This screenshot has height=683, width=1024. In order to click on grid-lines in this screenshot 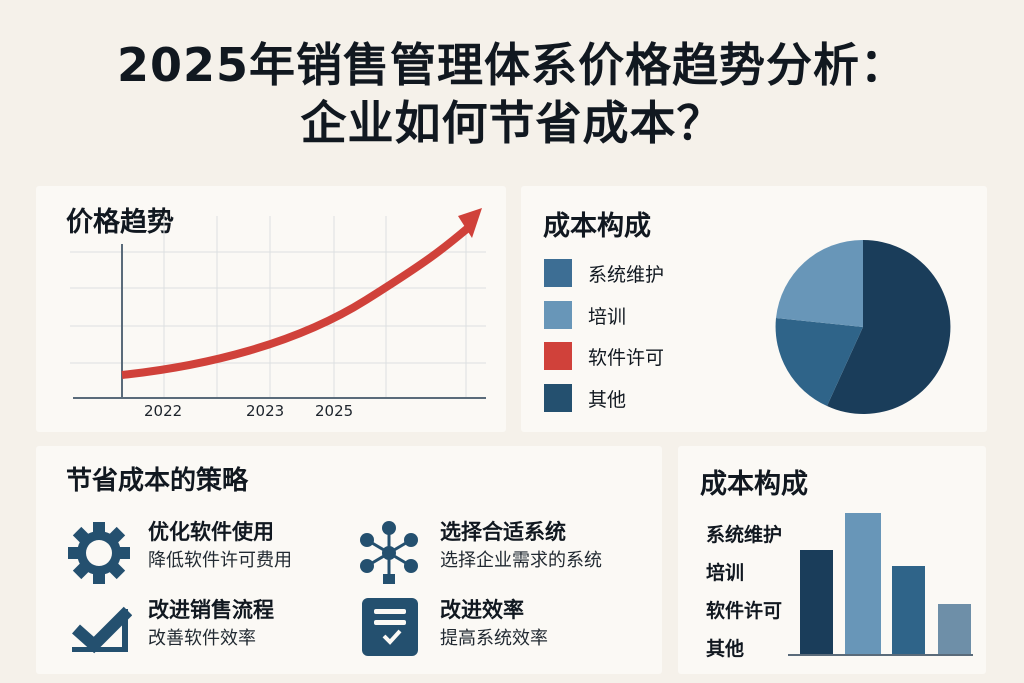, I will do `click(278, 306)`.